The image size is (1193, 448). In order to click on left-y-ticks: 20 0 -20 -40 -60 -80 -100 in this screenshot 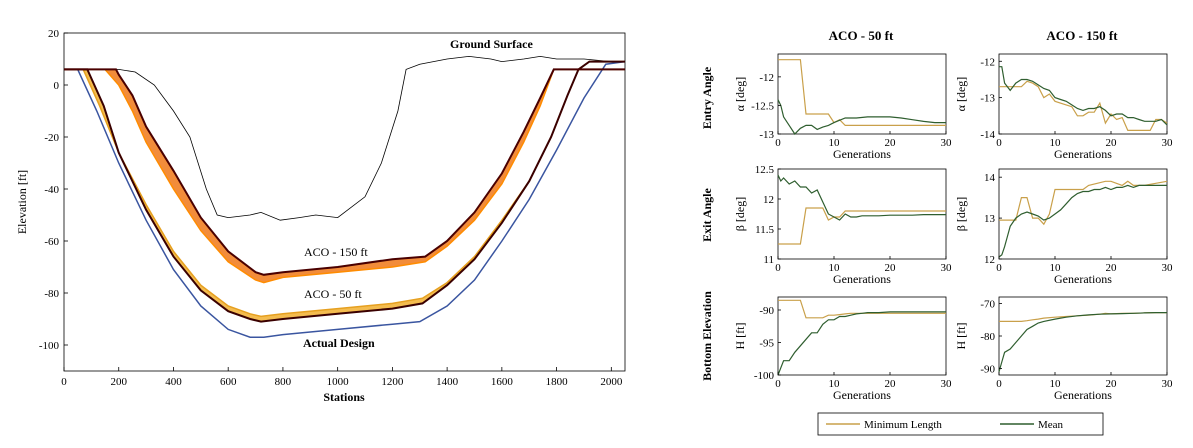, I will do `click(53, 190)`.